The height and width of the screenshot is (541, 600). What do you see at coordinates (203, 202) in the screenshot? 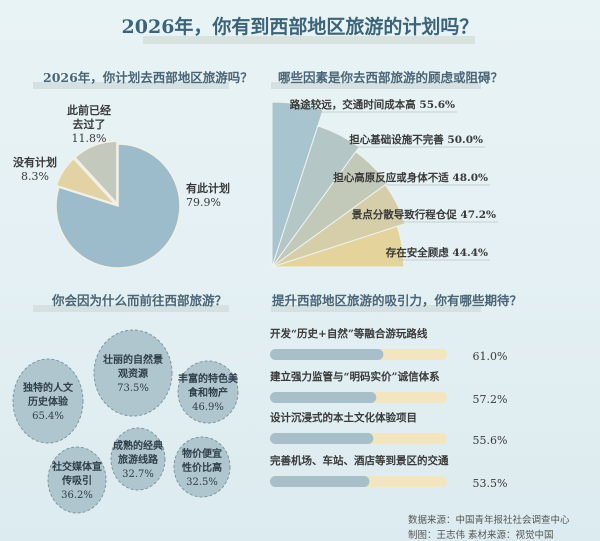
I see `pie-value: 79.9%` at bounding box center [203, 202].